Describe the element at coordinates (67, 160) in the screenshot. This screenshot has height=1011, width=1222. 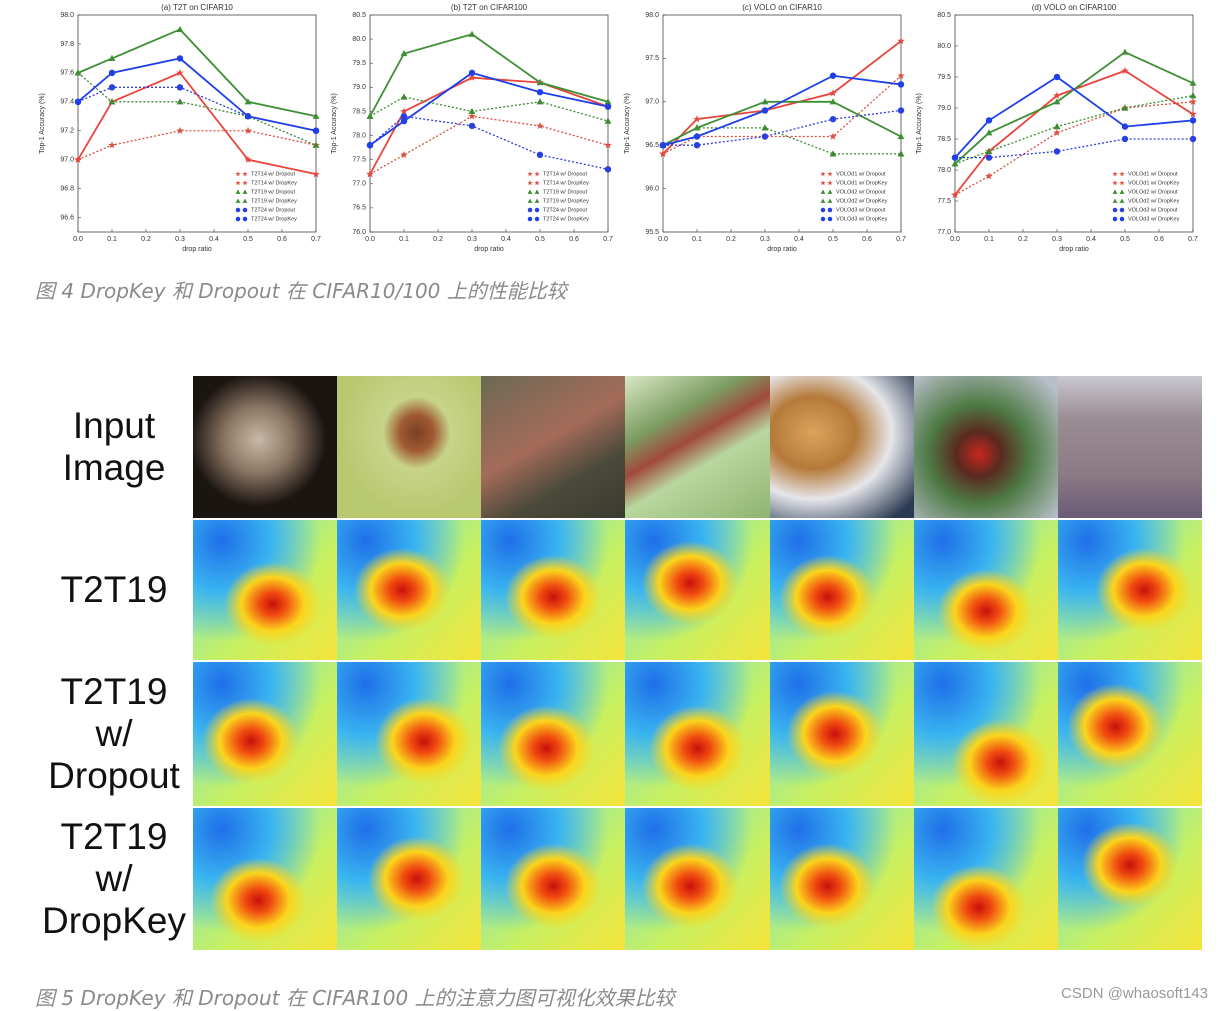
I see `y-tick-label: 97.0` at that location.